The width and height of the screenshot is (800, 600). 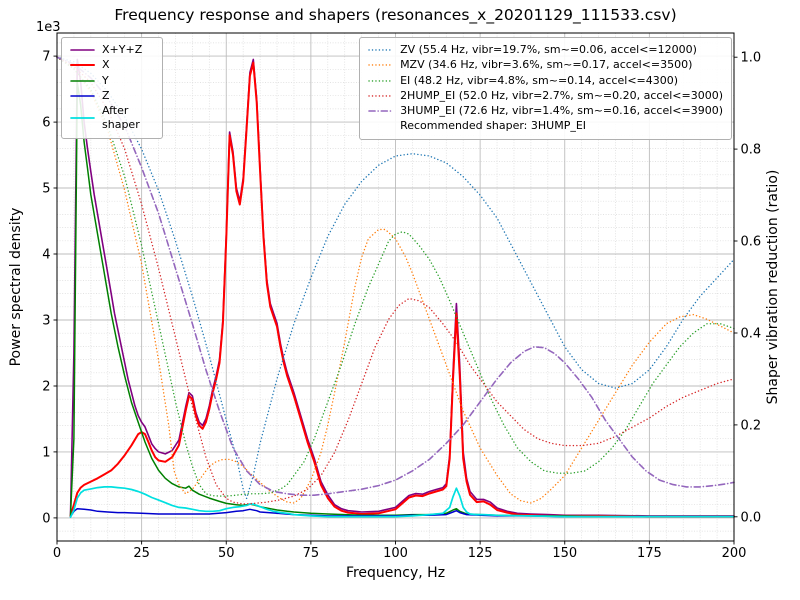 What do you see at coordinates (751, 334) in the screenshot?
I see `svg-text: 0.4` at bounding box center [751, 334].